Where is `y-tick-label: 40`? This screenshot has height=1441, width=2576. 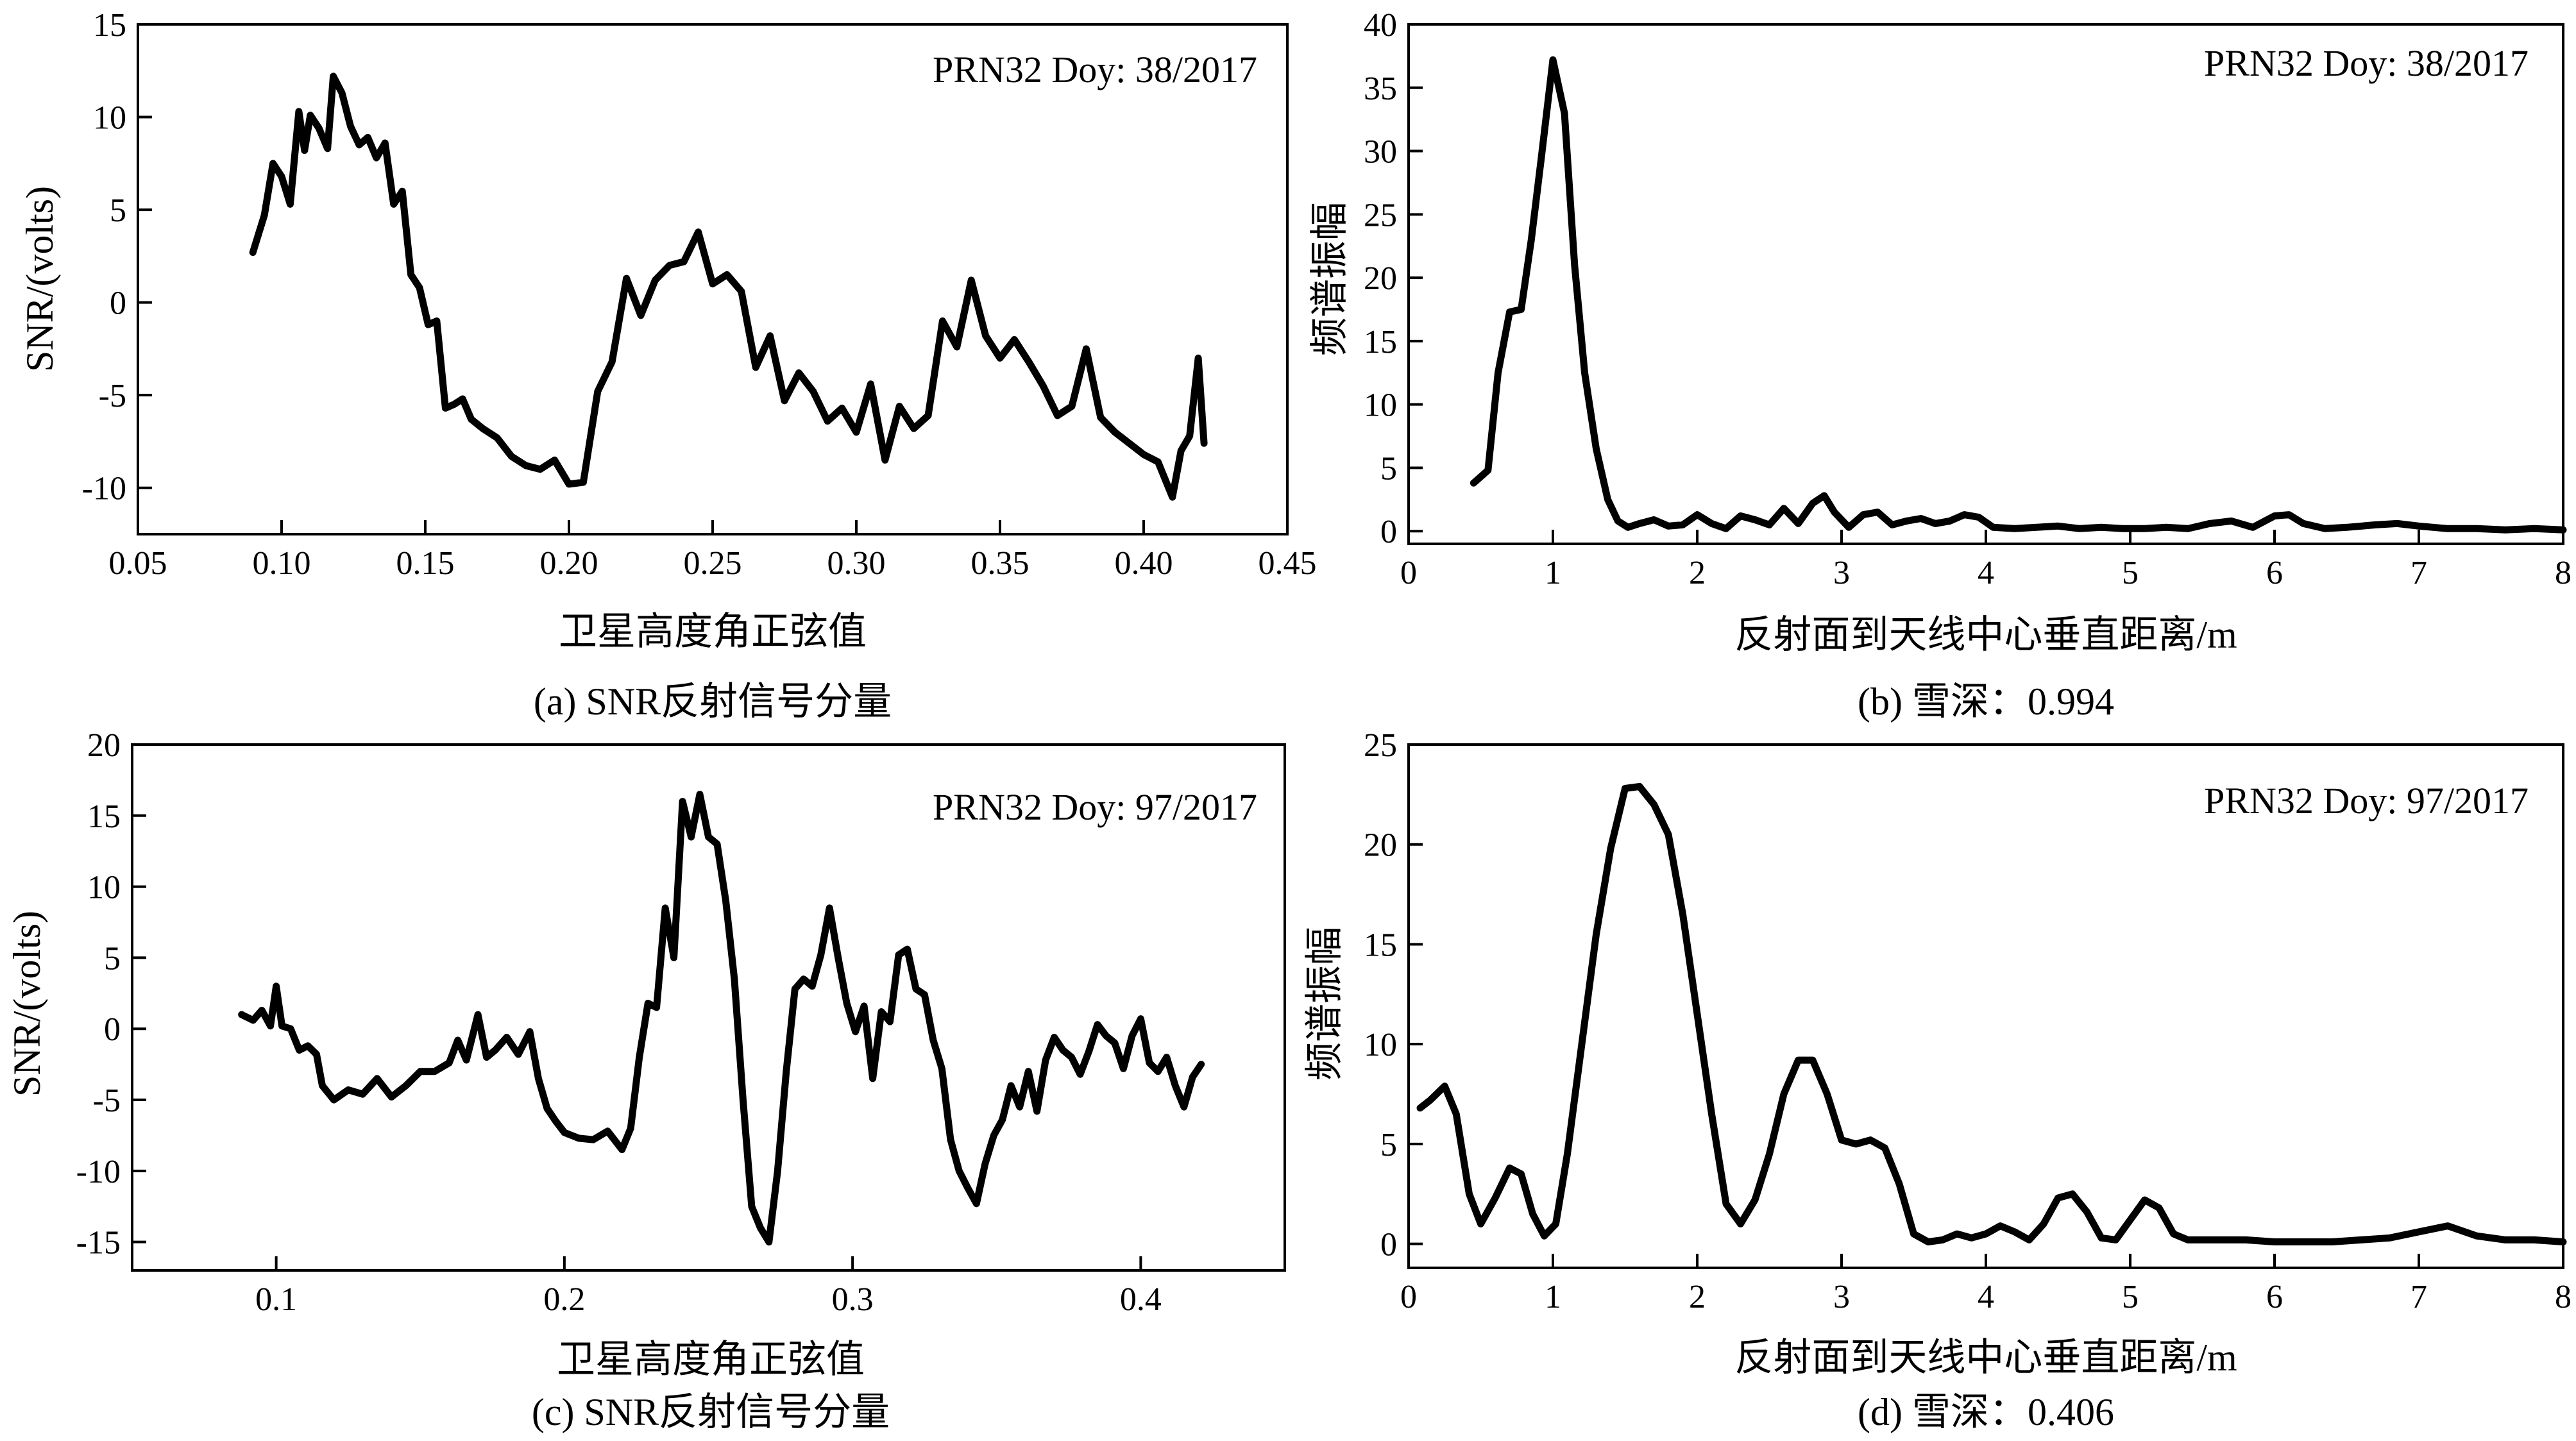 y-tick-label: 40 is located at coordinates (1380, 25).